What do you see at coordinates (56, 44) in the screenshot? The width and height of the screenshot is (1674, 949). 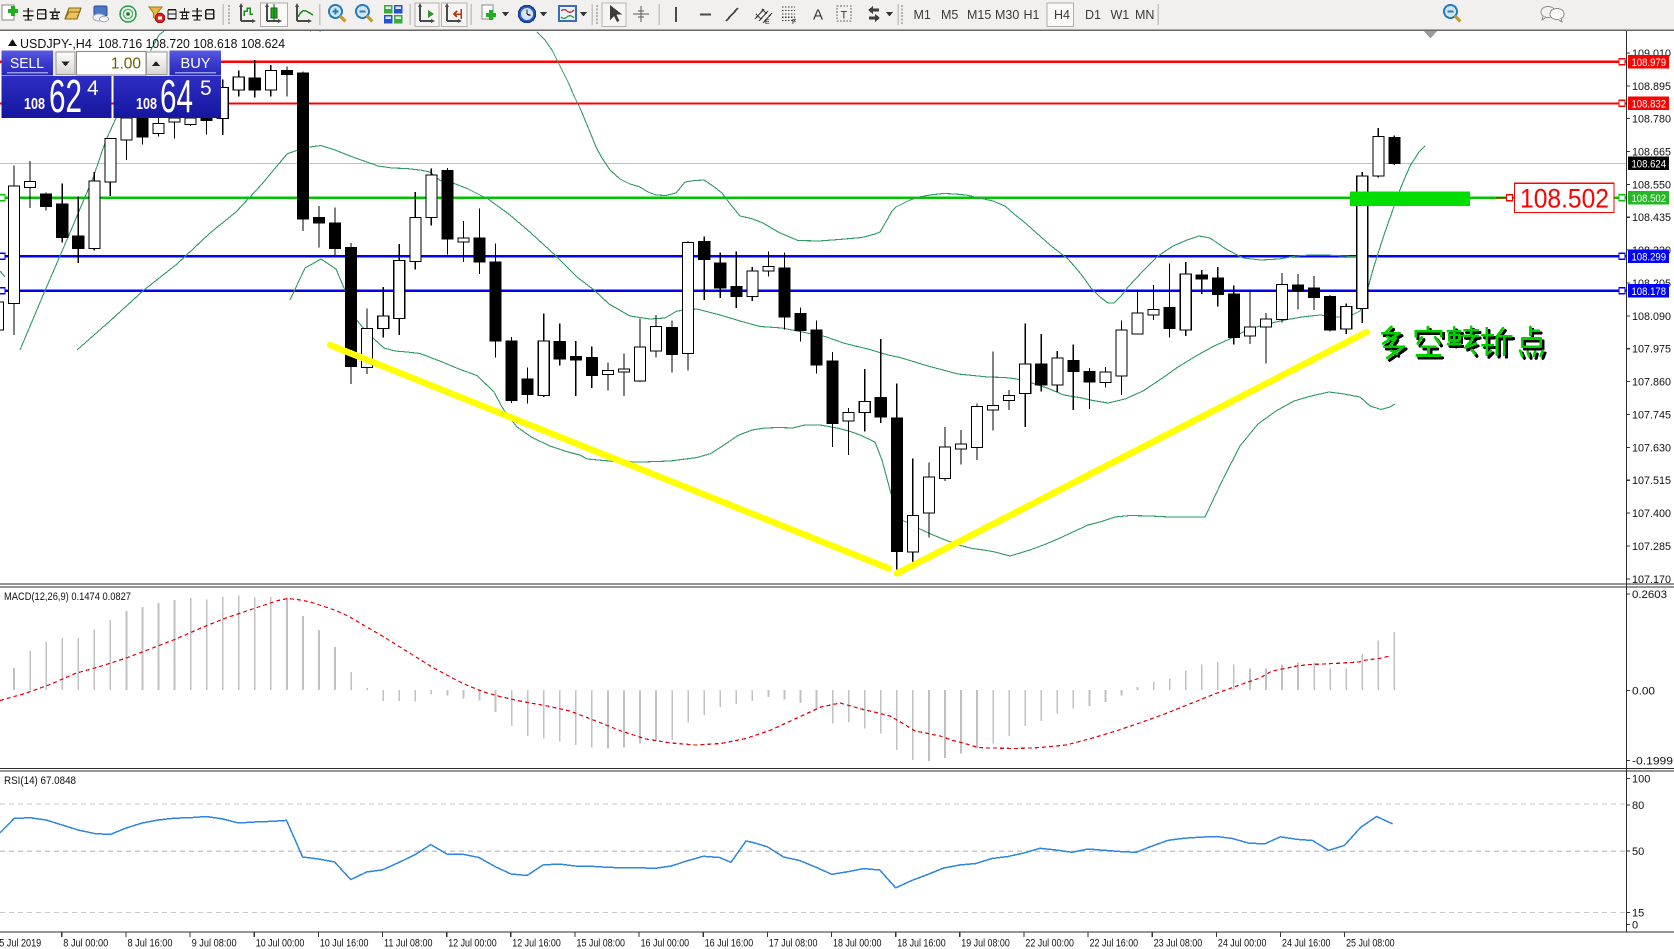 I see `svg-text: USDJPY-,H4` at bounding box center [56, 44].